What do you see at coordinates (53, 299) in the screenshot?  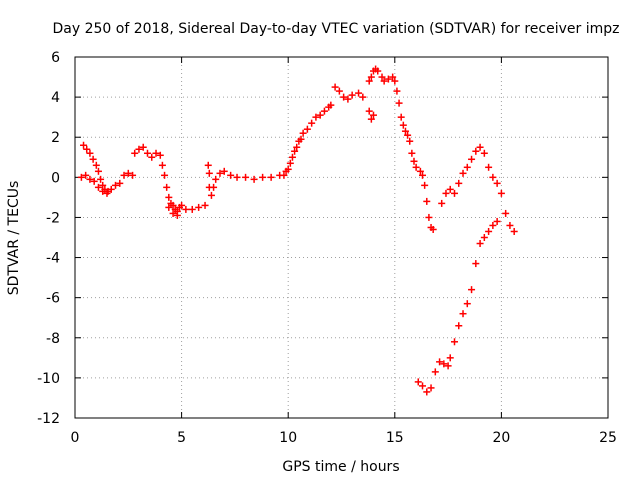 I see `y-tick-label-3: -6` at bounding box center [53, 299].